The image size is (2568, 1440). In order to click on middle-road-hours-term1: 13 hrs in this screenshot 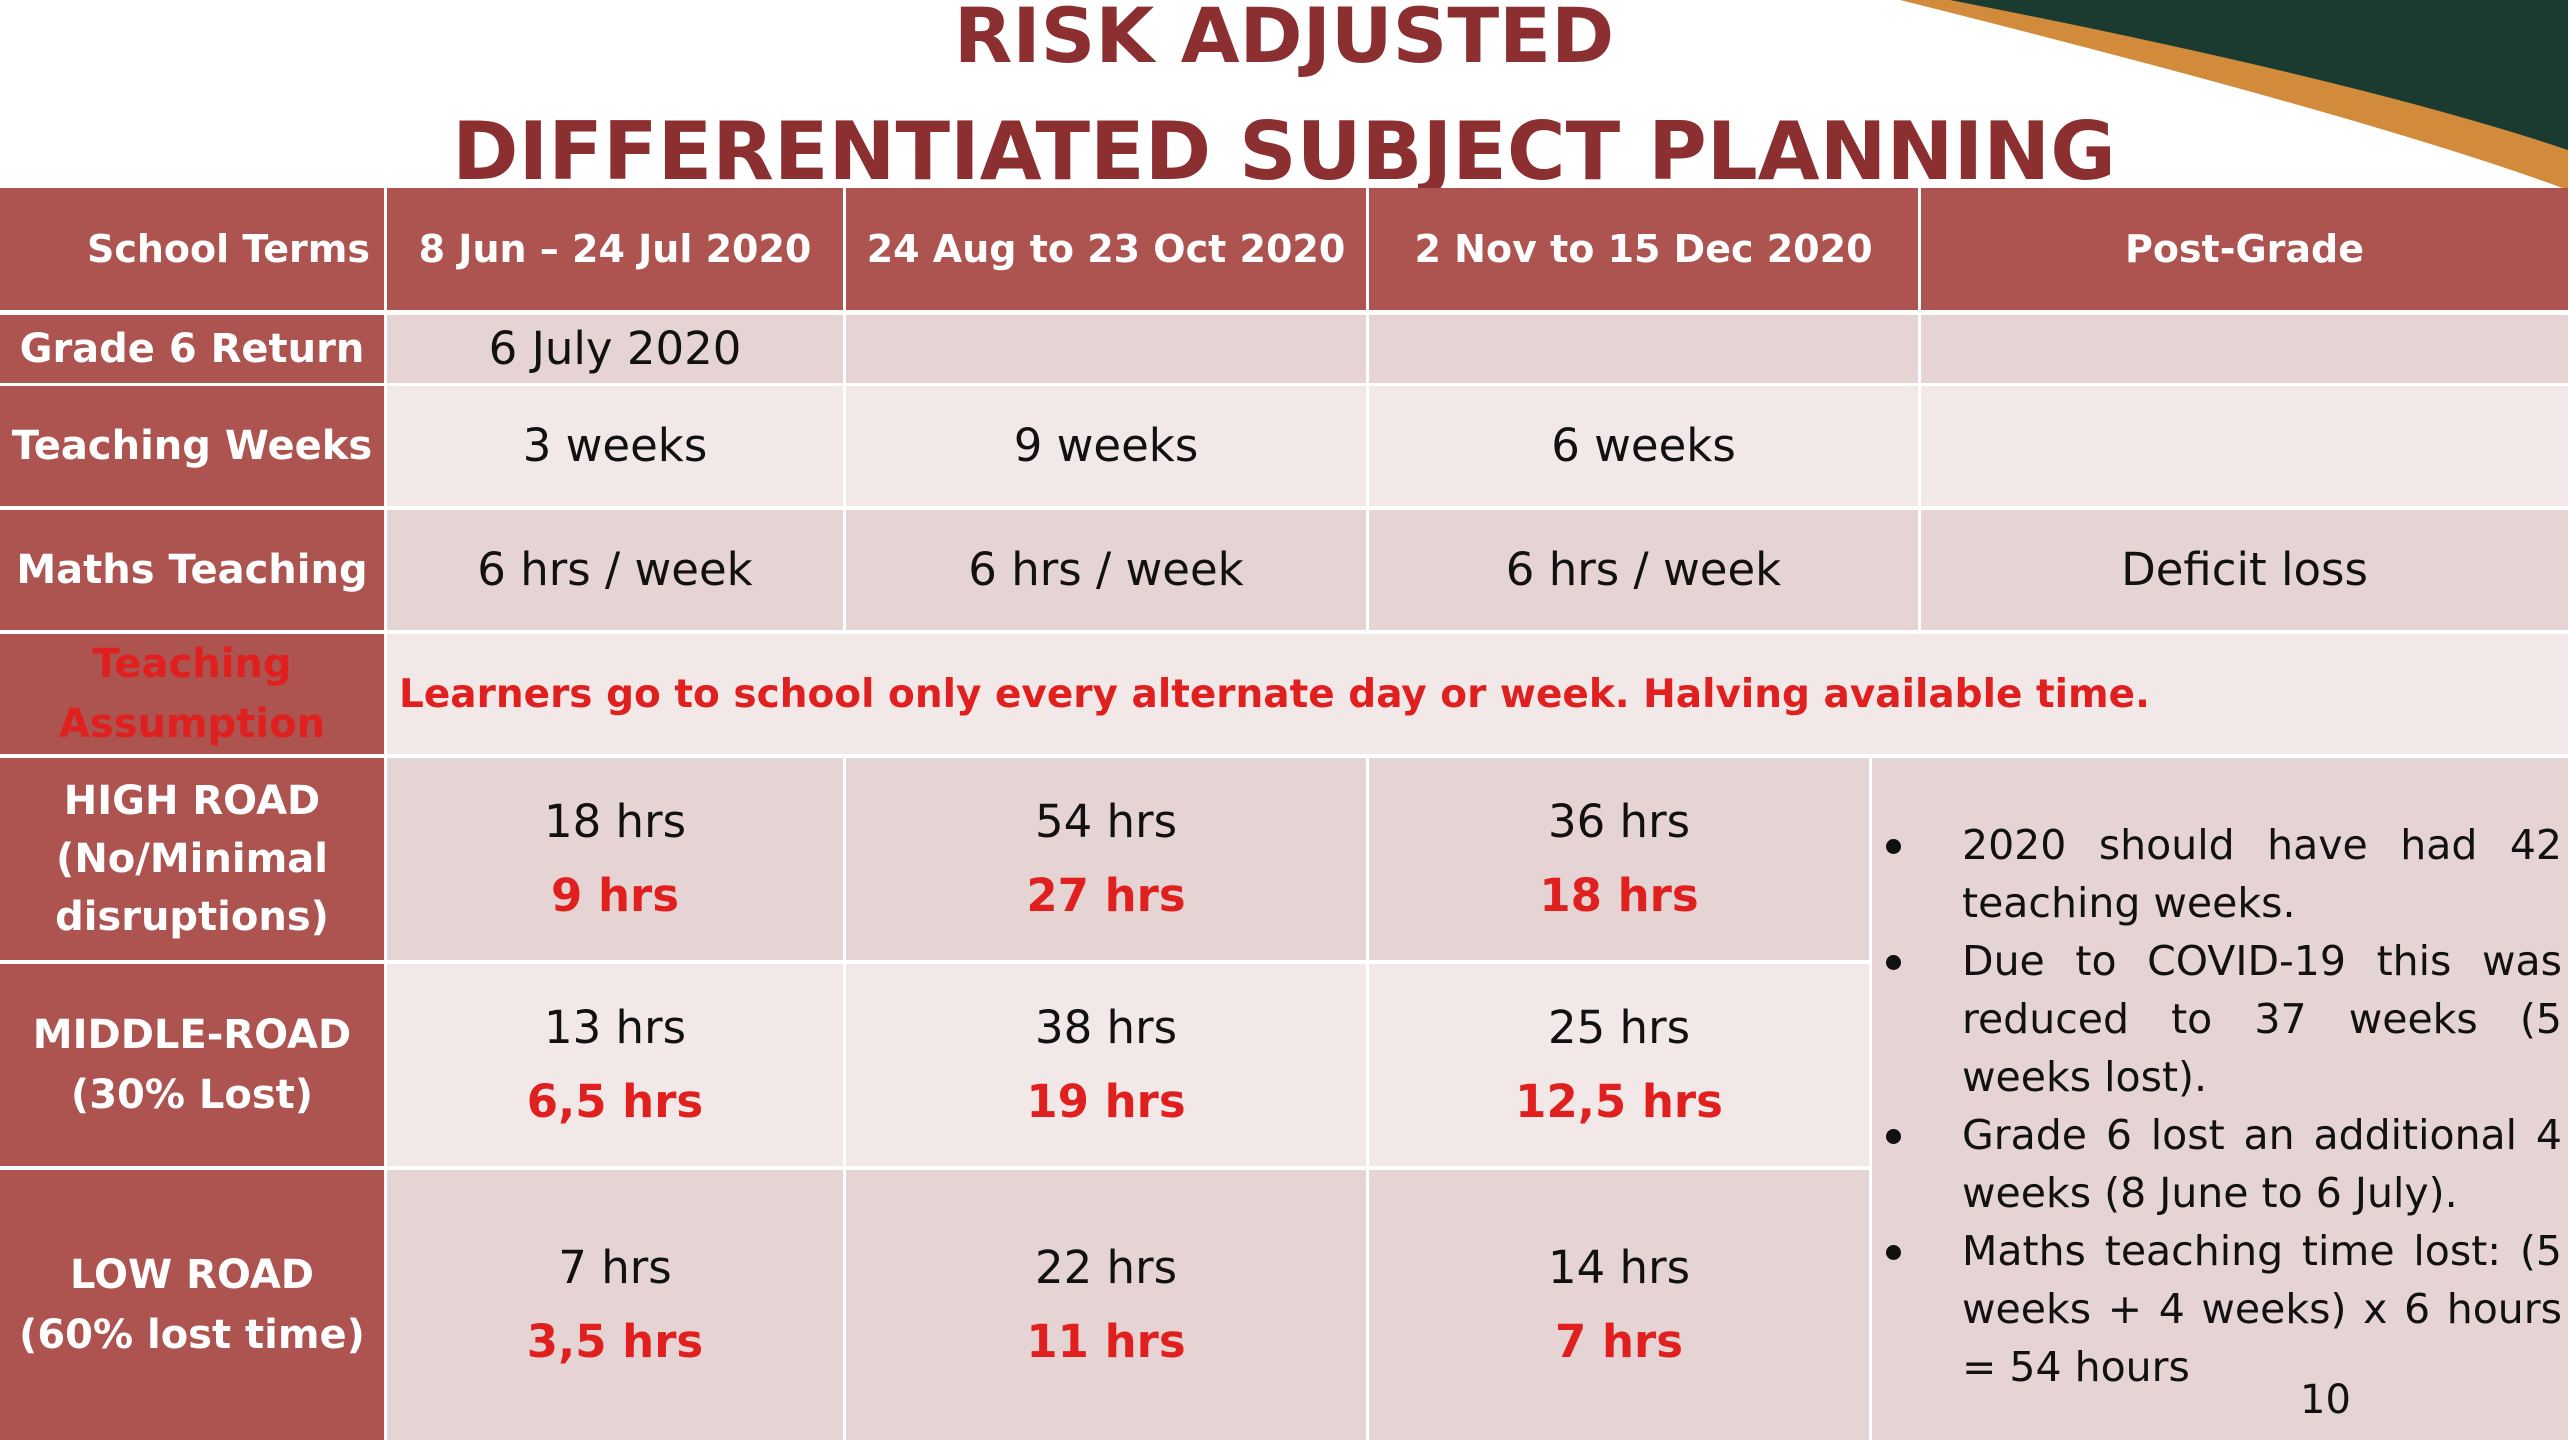, I will do `click(615, 1027)`.